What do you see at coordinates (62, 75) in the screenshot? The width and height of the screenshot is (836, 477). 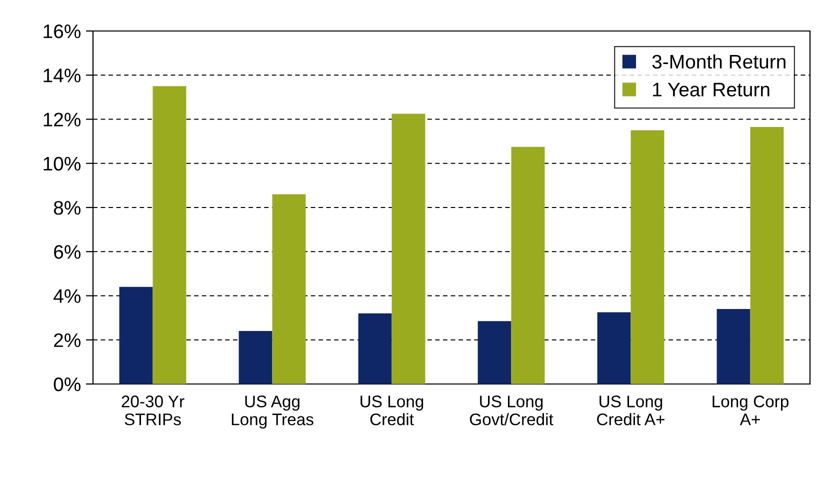 I see `y-tick-label: 14%` at bounding box center [62, 75].